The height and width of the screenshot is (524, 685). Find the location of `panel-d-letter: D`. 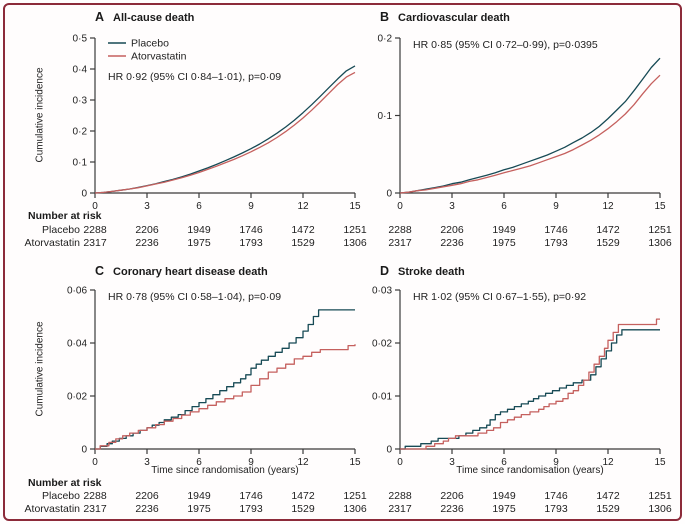

panel-d-letter: D is located at coordinates (385, 271).